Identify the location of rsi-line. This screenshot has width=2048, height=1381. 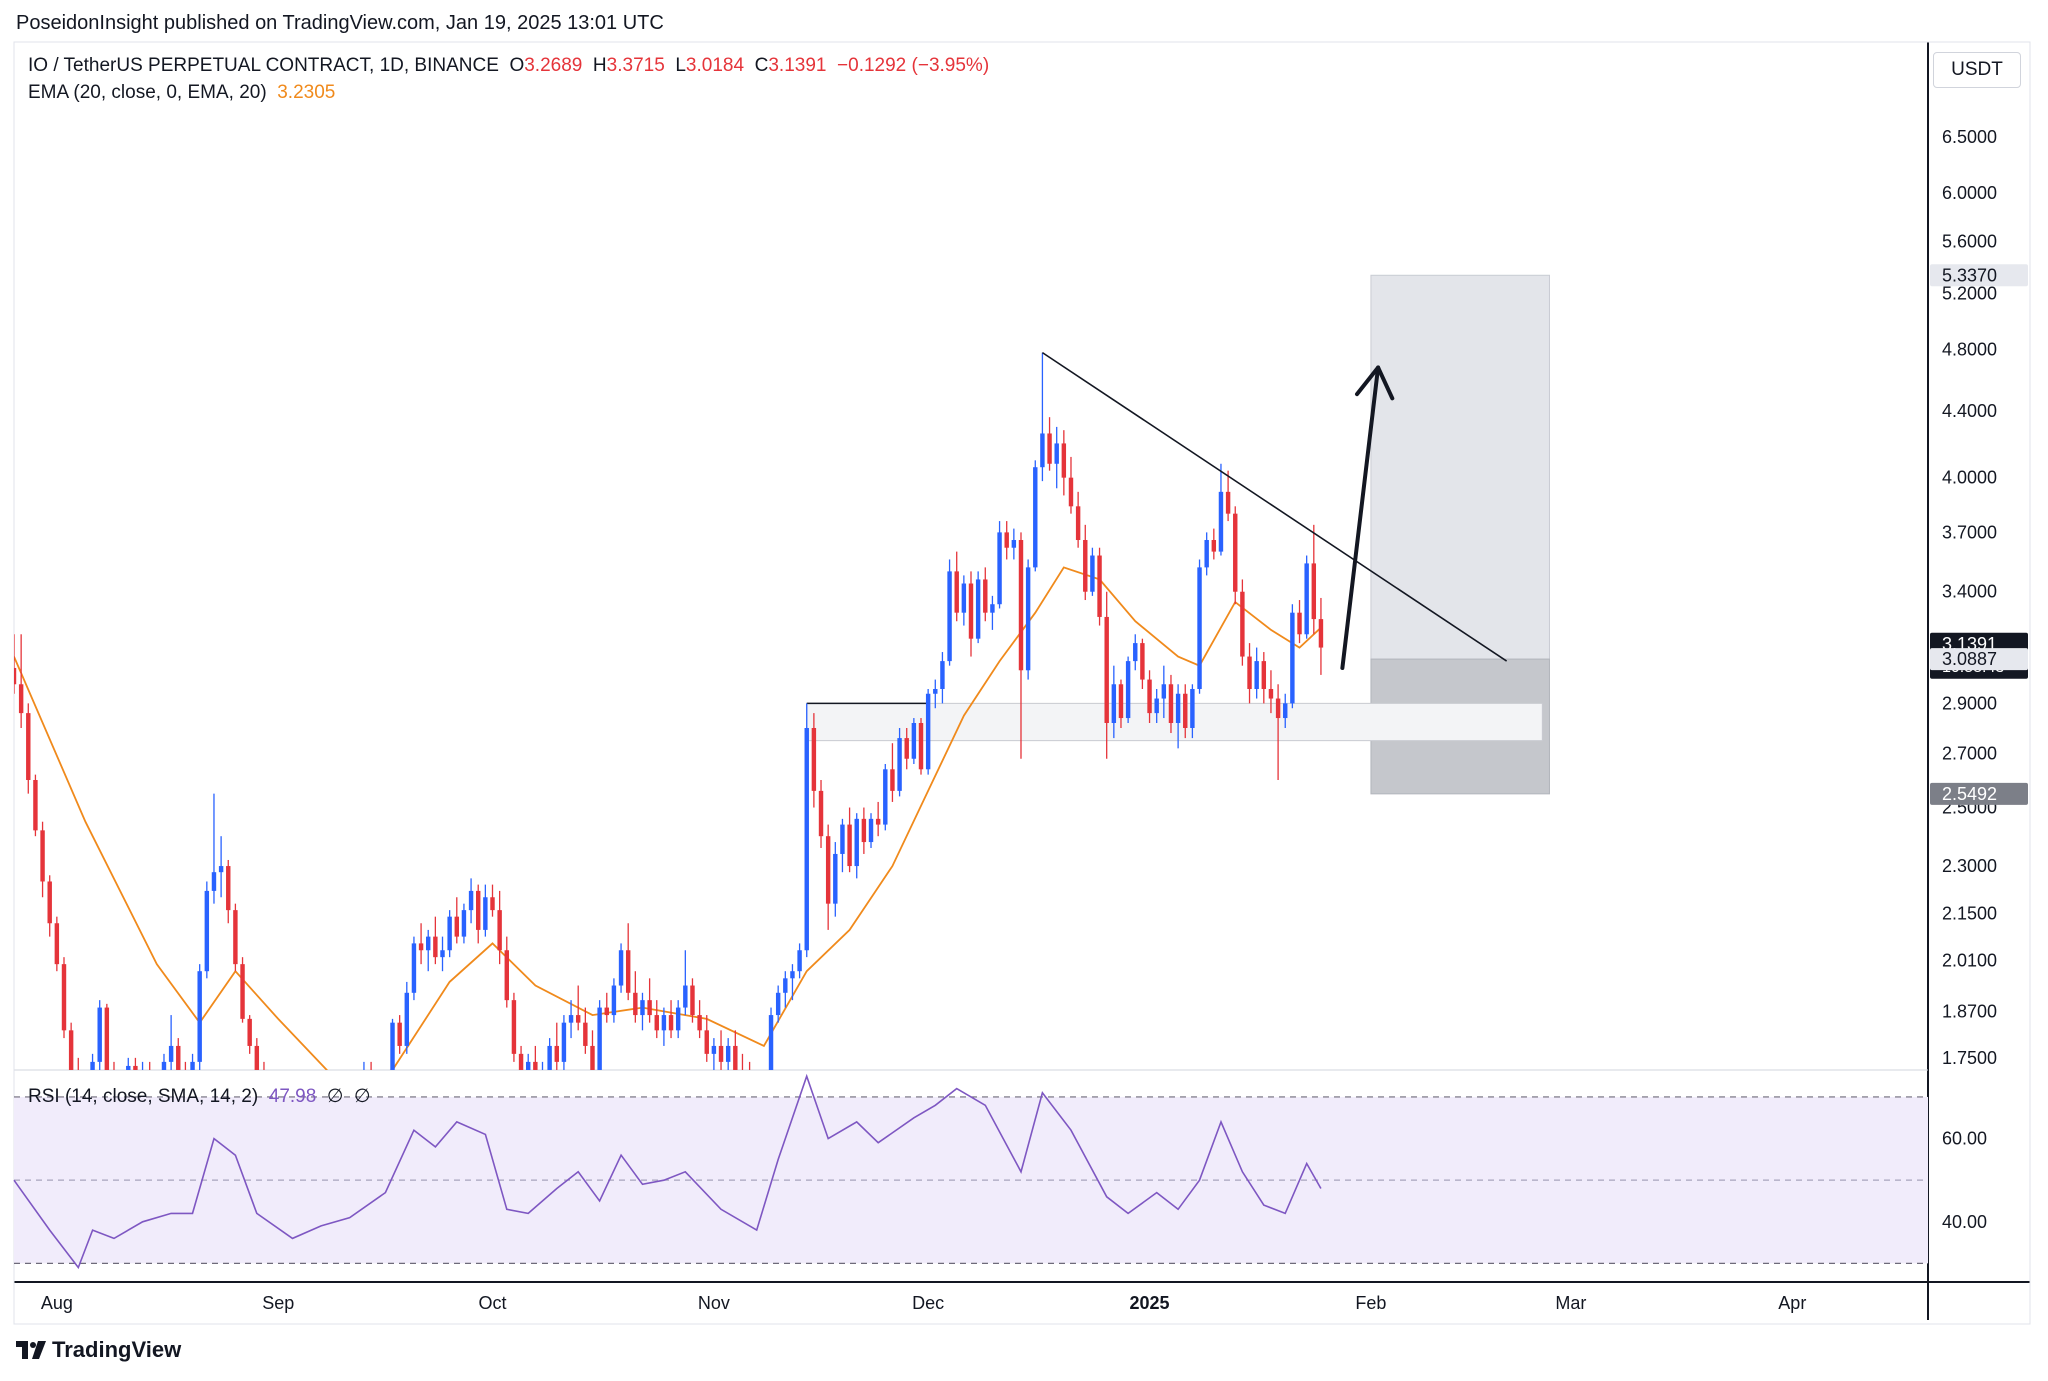
(667, 1171).